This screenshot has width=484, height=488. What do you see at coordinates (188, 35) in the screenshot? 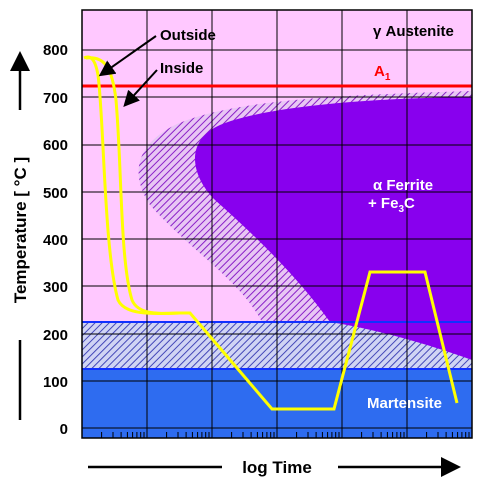
I see `outside-label: Outside` at bounding box center [188, 35].